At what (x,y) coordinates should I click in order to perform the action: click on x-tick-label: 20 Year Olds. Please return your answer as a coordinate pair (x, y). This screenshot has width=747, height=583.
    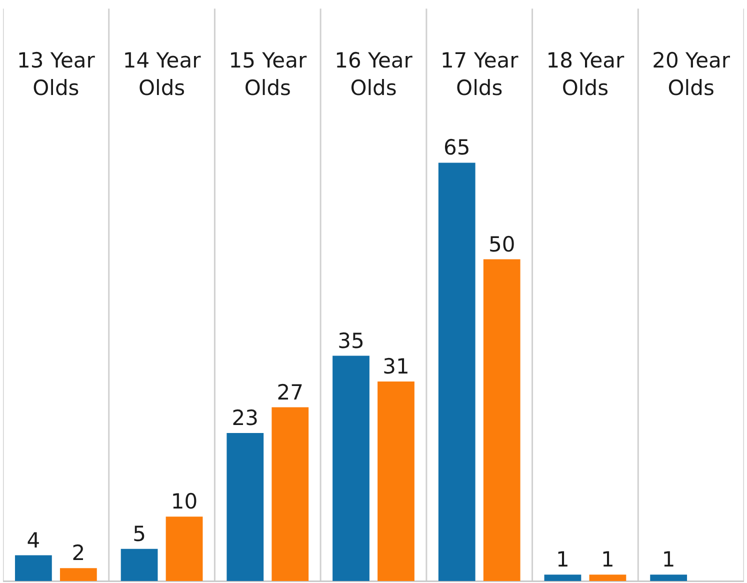
    Looking at the image, I should click on (691, 74).